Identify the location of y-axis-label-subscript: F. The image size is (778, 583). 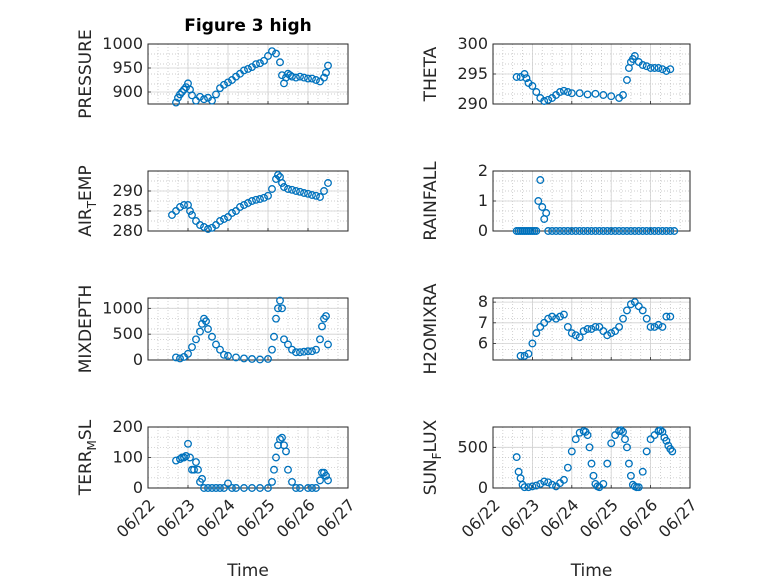
(437, 455).